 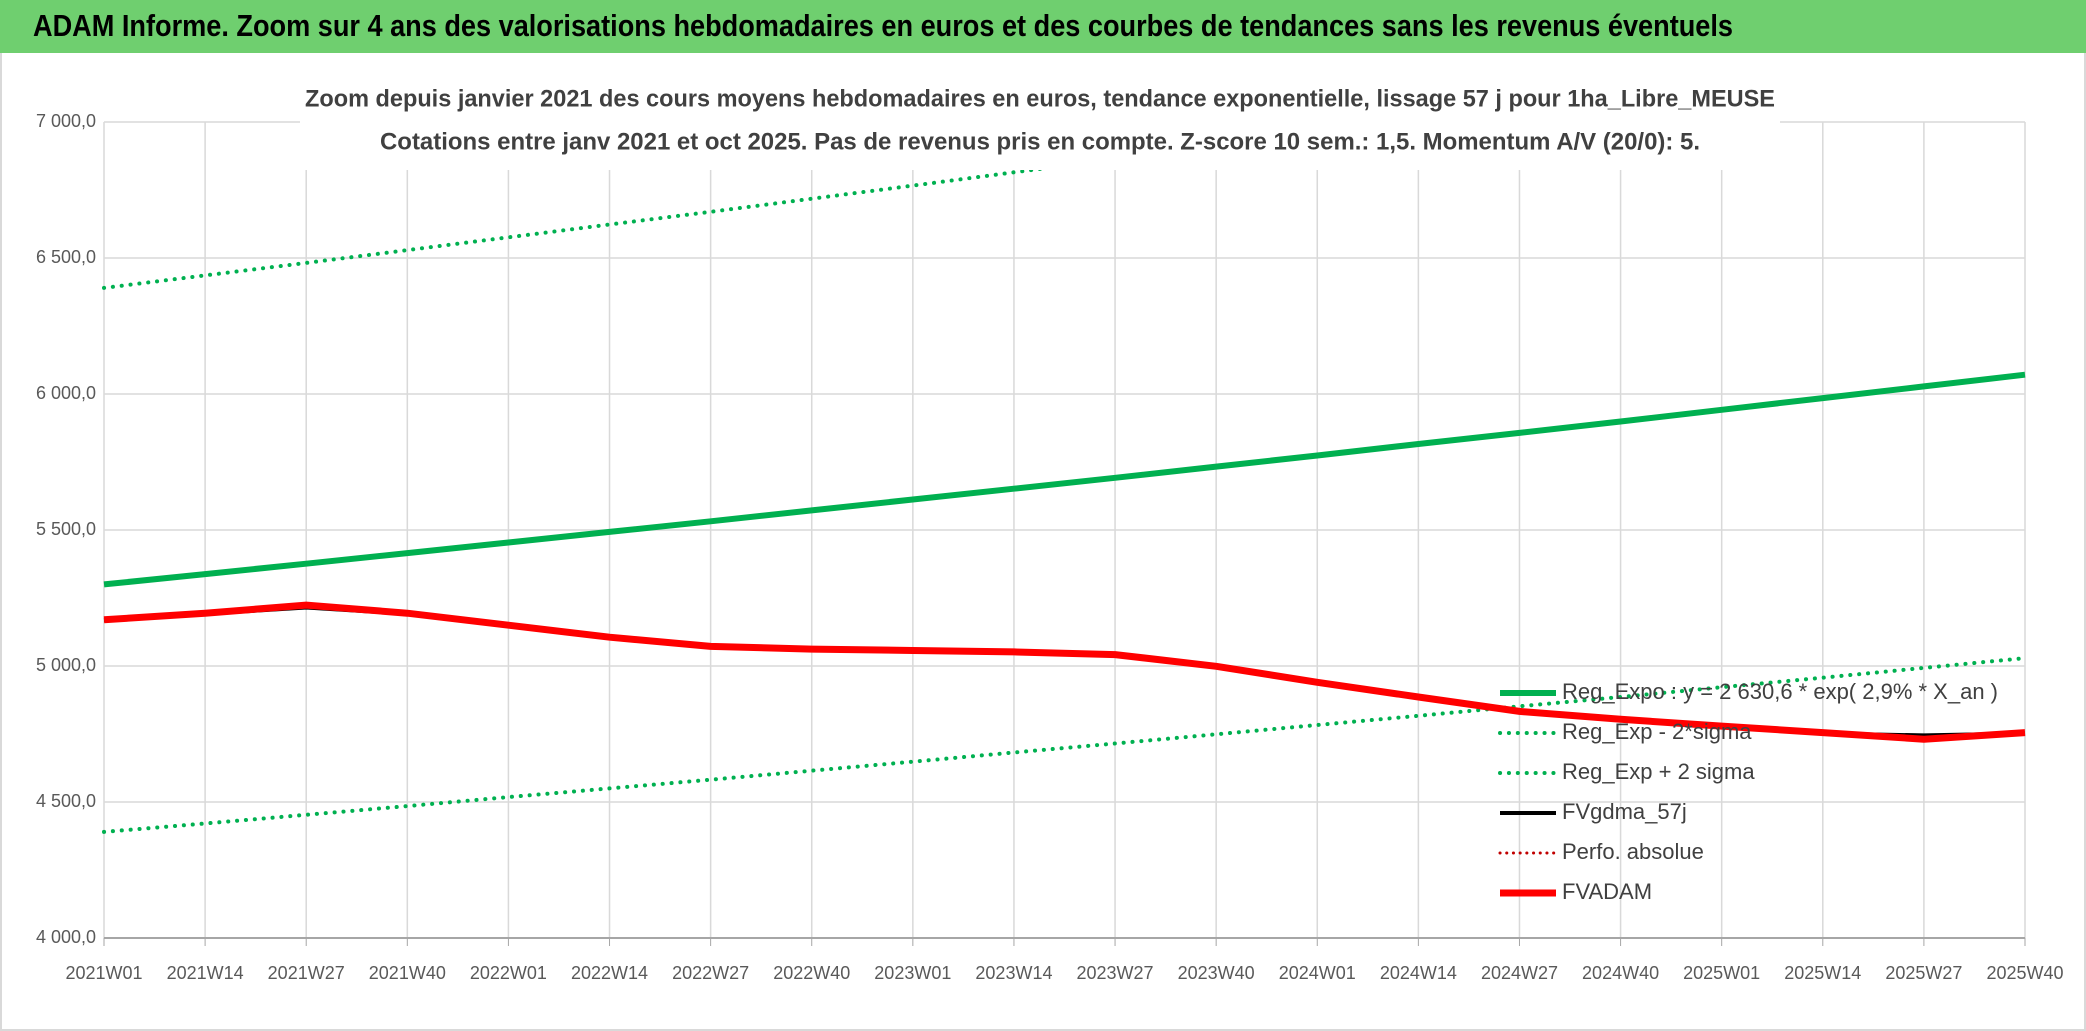 I want to click on legend-label: FVADAM, so click(x=1607, y=891).